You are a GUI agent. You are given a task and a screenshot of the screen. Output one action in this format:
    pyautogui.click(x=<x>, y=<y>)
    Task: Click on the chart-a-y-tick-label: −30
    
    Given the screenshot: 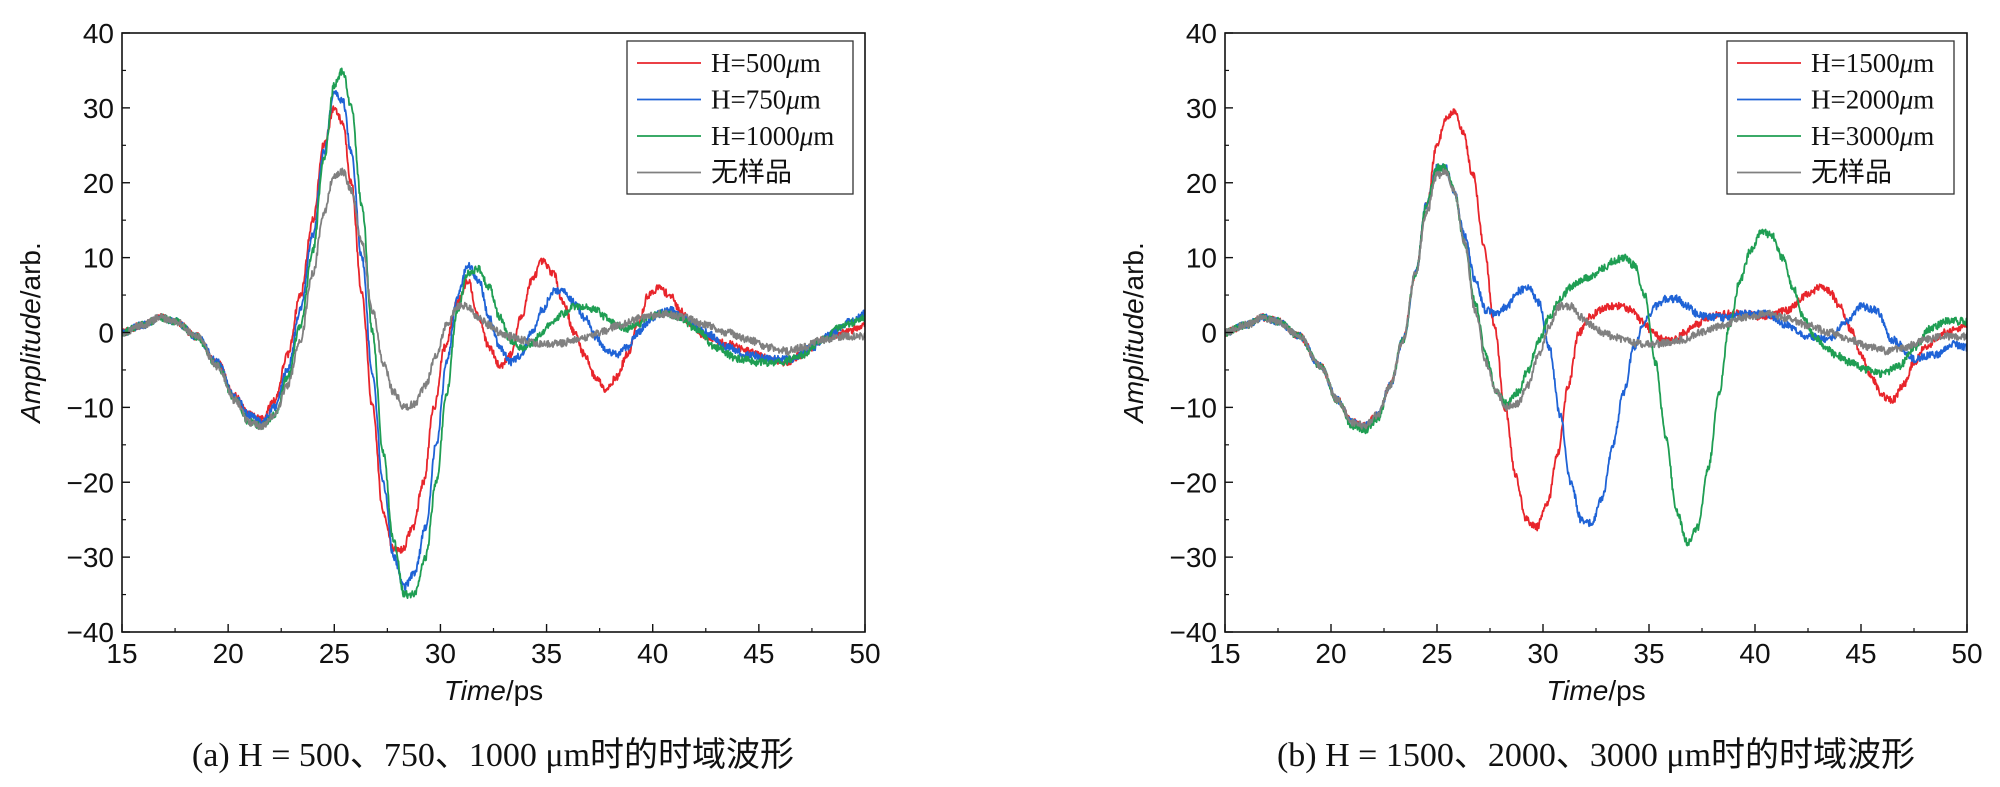 What is the action you would take?
    pyautogui.click(x=91, y=557)
    